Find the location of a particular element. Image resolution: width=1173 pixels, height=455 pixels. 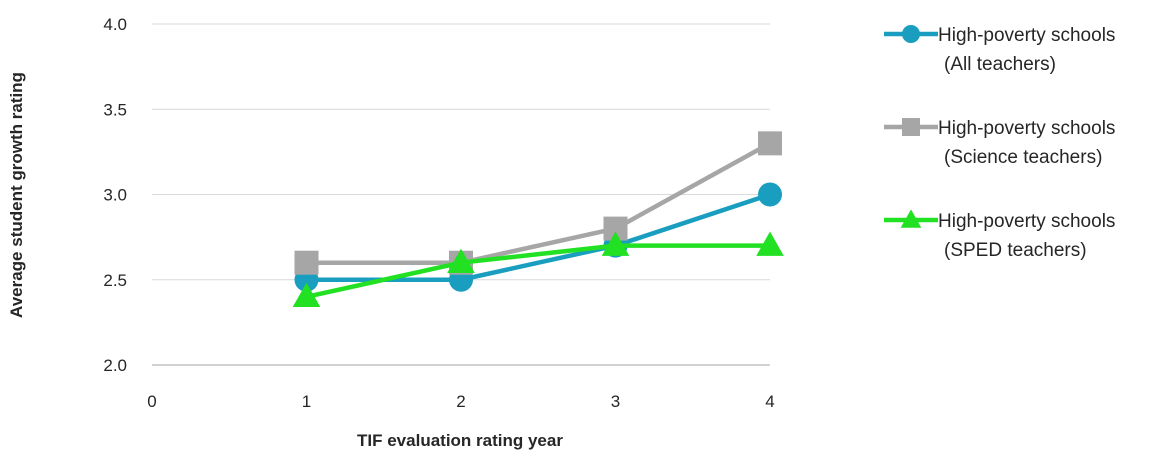

x-tick-label: 1 is located at coordinates (306, 401).